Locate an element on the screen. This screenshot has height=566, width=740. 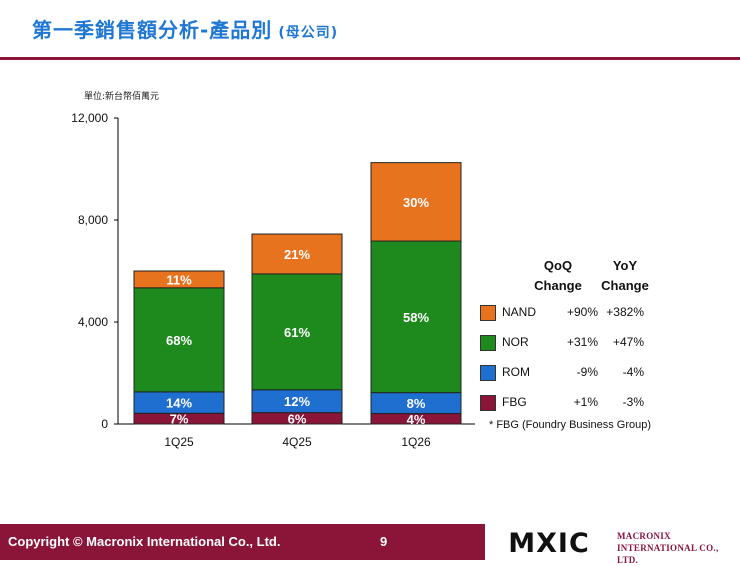
legend-name: NOR is located at coordinates (515, 342).